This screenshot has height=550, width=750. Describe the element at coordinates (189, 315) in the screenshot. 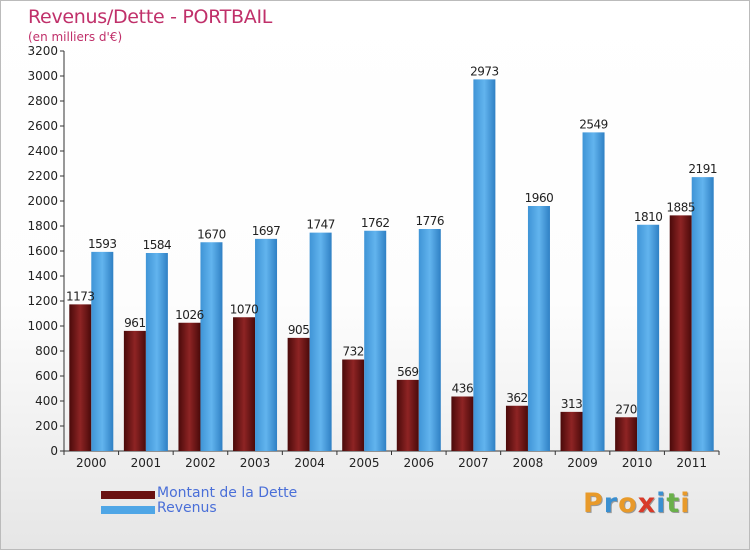

I see `data-label-debt-2002: 1026` at that location.